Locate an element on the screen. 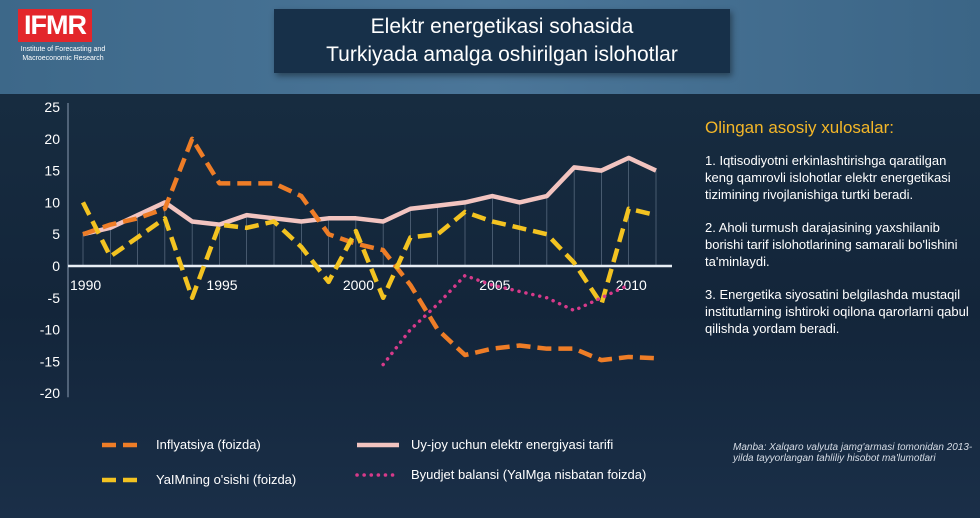 Image resolution: width=980 pixels, height=518 pixels. y-tick-label: 15 is located at coordinates (52, 171).